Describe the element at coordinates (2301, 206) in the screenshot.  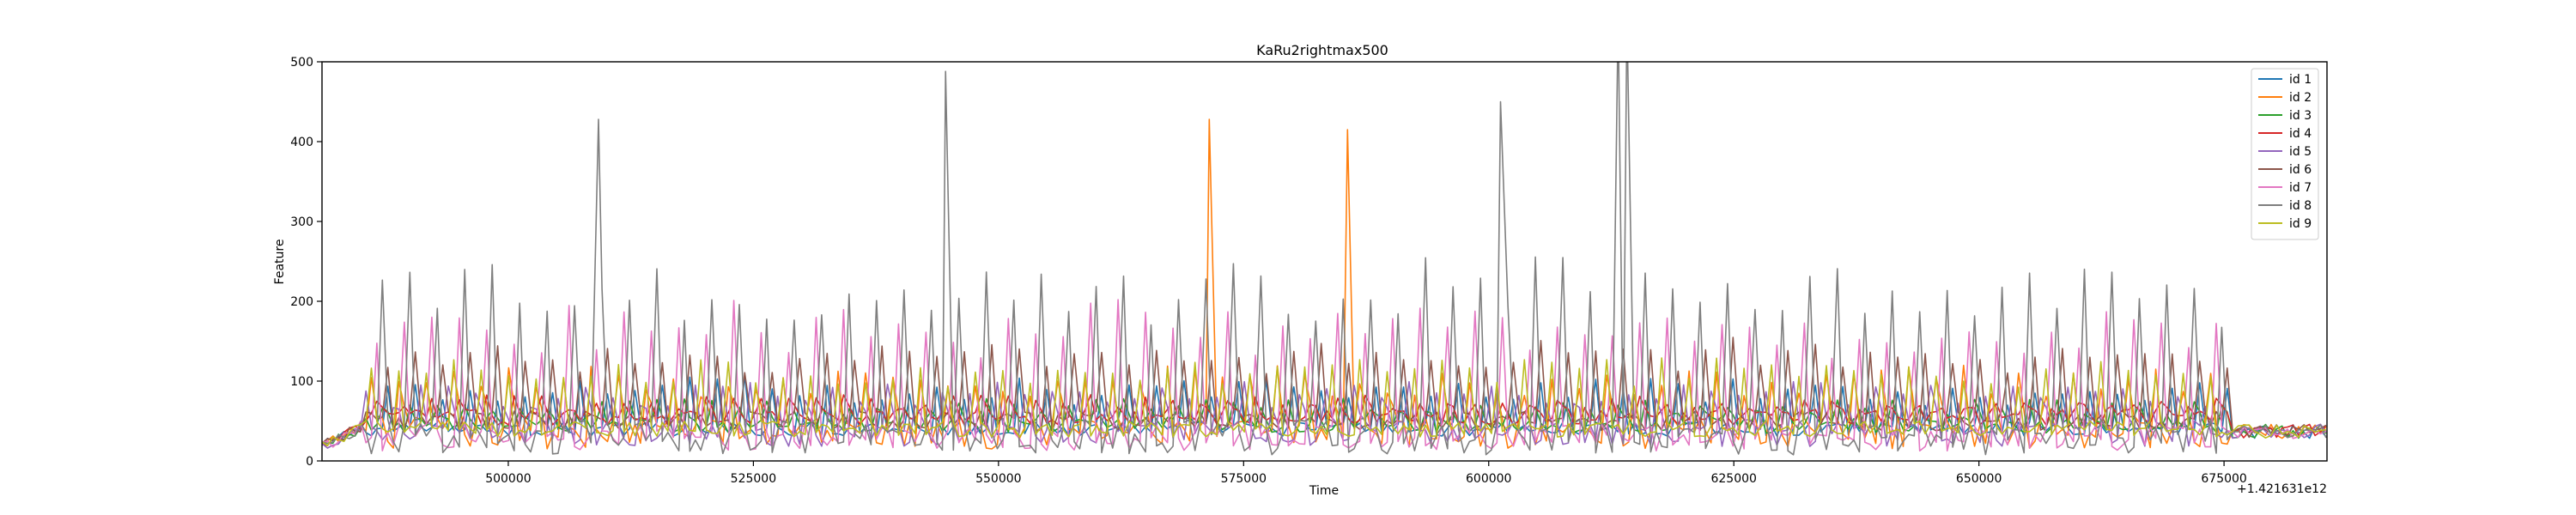
I see `legend-label: id 8` at that location.